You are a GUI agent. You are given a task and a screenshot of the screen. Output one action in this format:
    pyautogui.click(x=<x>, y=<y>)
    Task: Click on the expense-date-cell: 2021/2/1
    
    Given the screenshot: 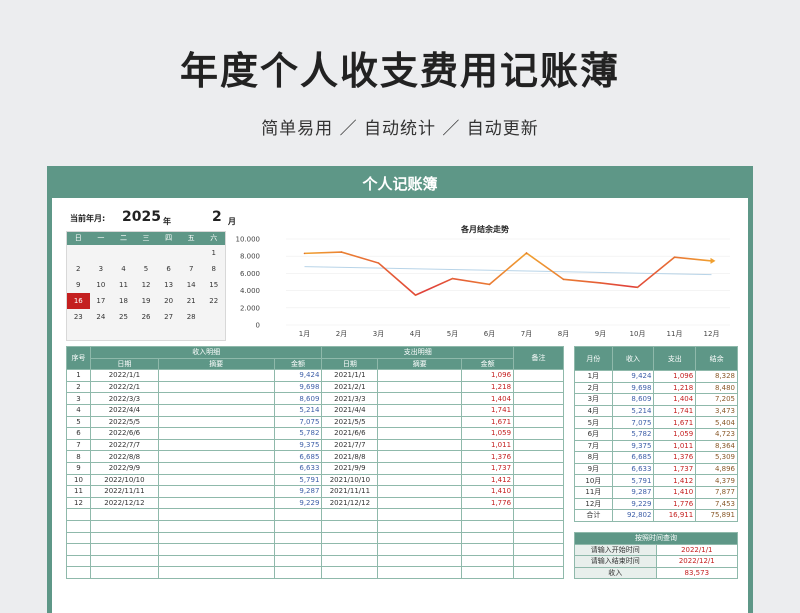 What is the action you would take?
    pyautogui.click(x=350, y=387)
    